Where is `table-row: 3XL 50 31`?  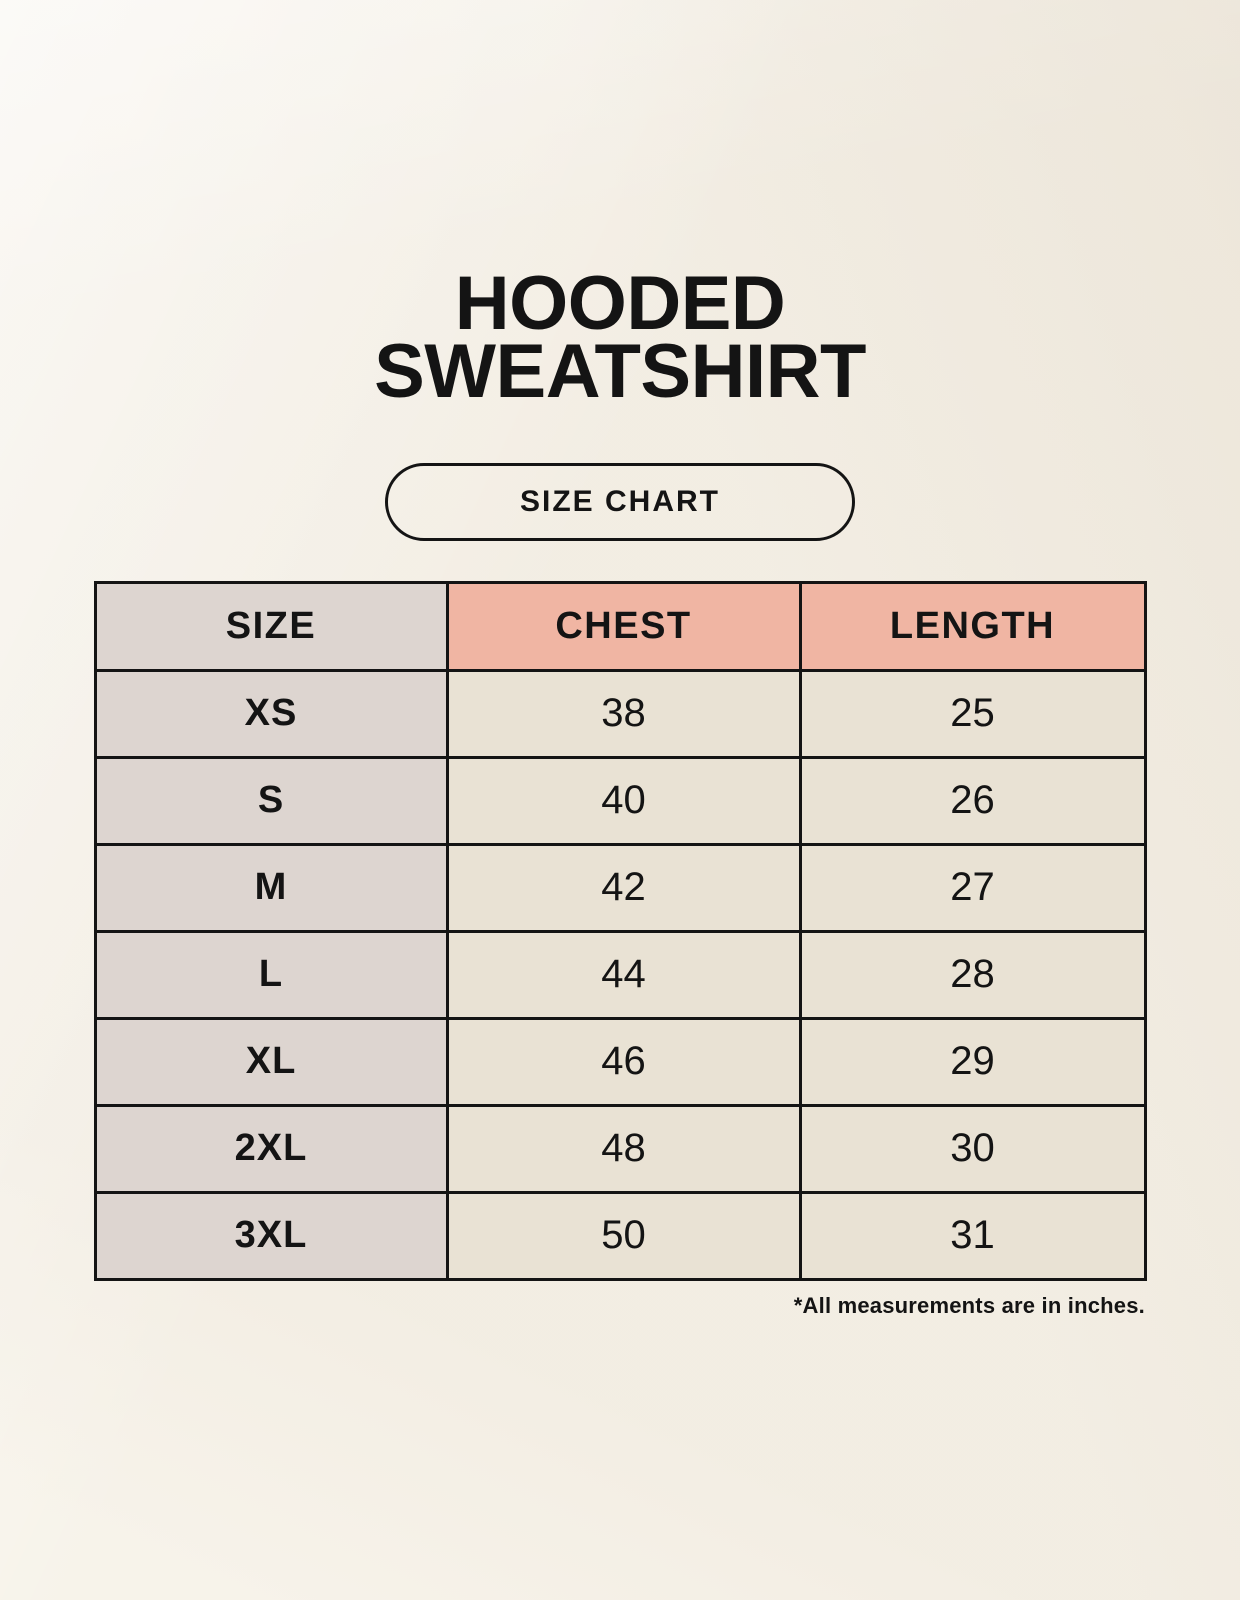 table-row: 3XL 50 31 is located at coordinates (620, 1235).